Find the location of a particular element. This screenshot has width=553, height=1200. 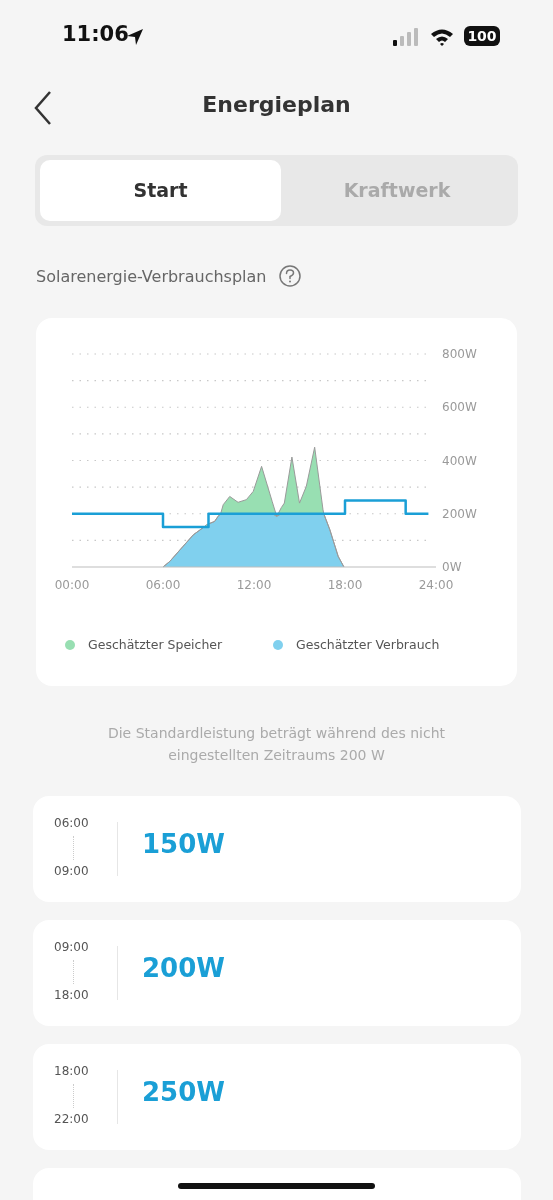

text: 200W is located at coordinates (183, 968).